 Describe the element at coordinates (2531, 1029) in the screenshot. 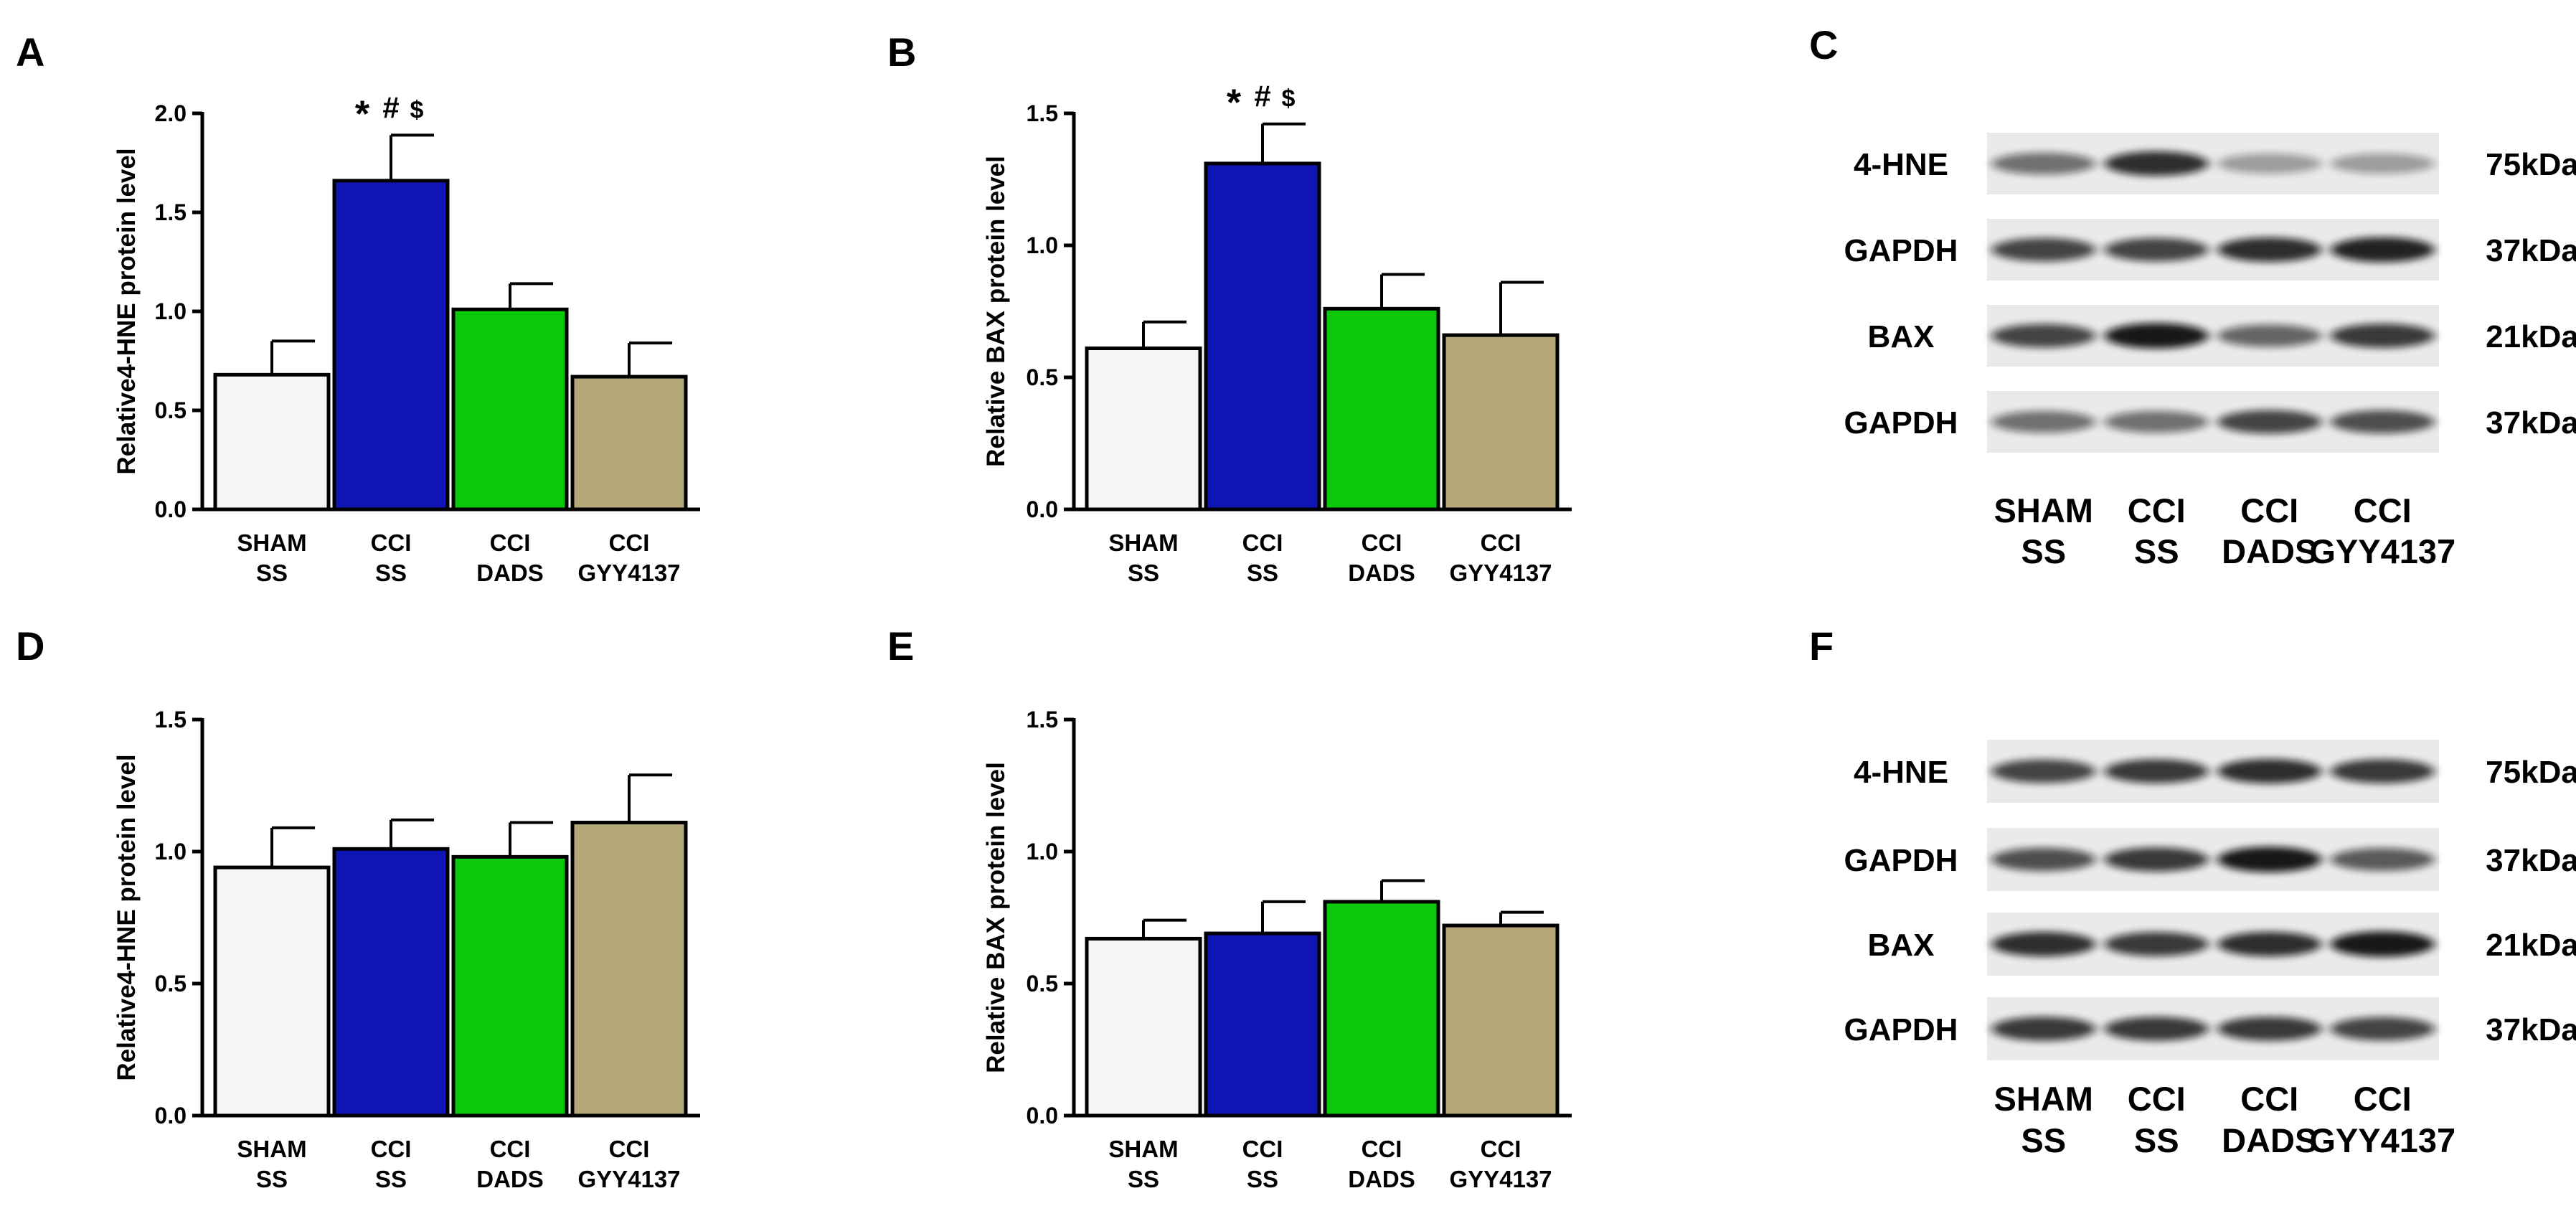

I see `blot-f-size-label: 37kDa` at that location.